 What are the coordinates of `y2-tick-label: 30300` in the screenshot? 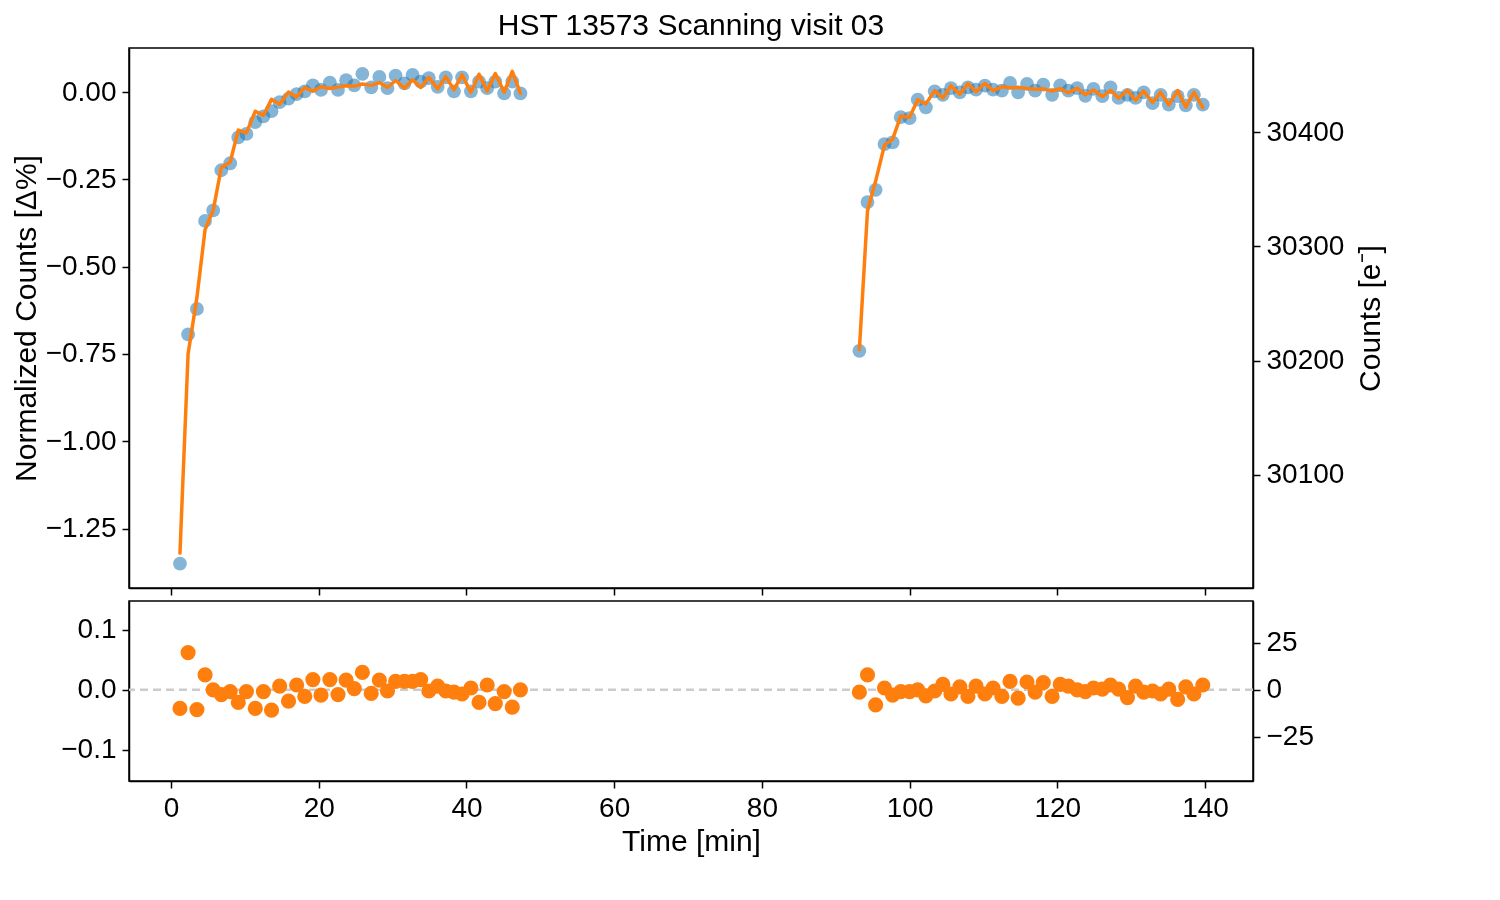 It's located at (1305, 245).